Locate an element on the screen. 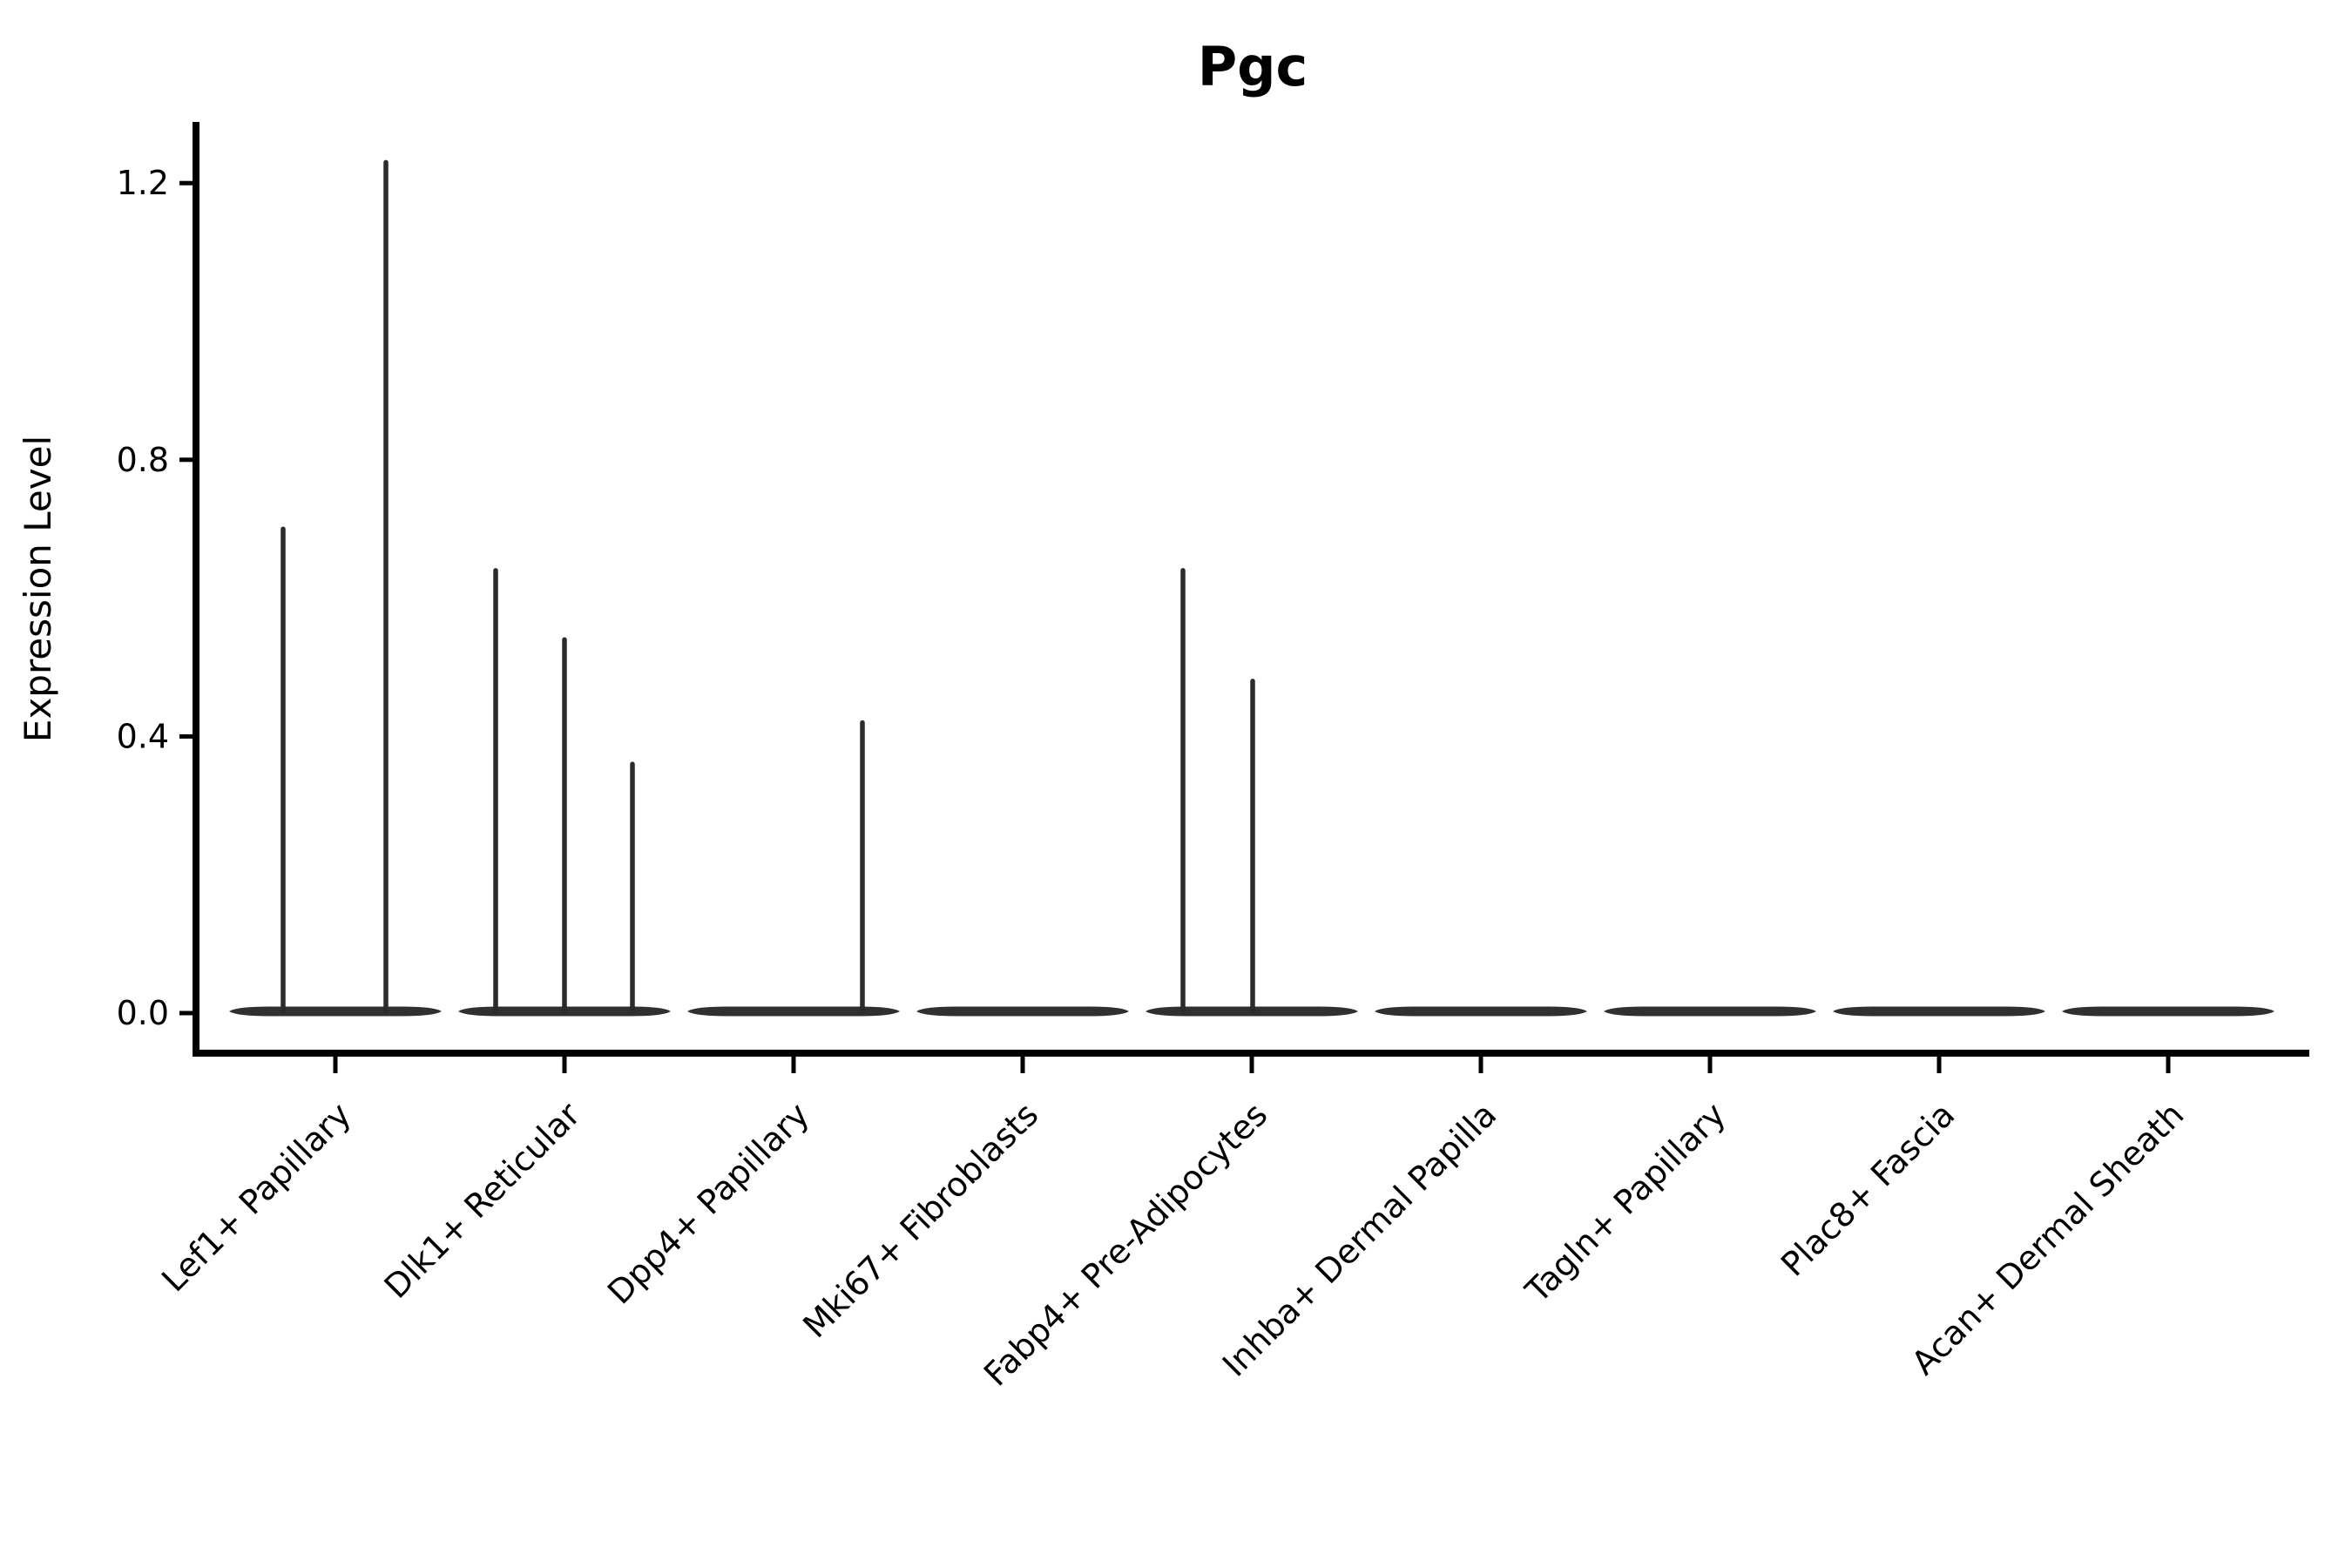  x-tick-label: Acan+ Dermal Sheath is located at coordinates (2048, 1238).